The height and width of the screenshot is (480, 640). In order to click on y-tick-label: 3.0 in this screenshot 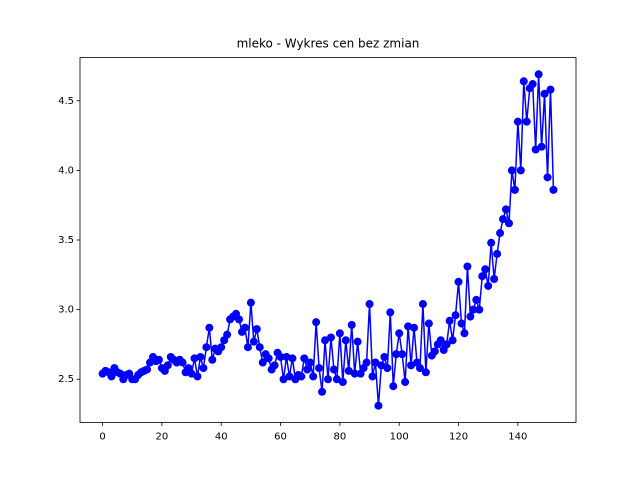, I will do `click(66, 310)`.